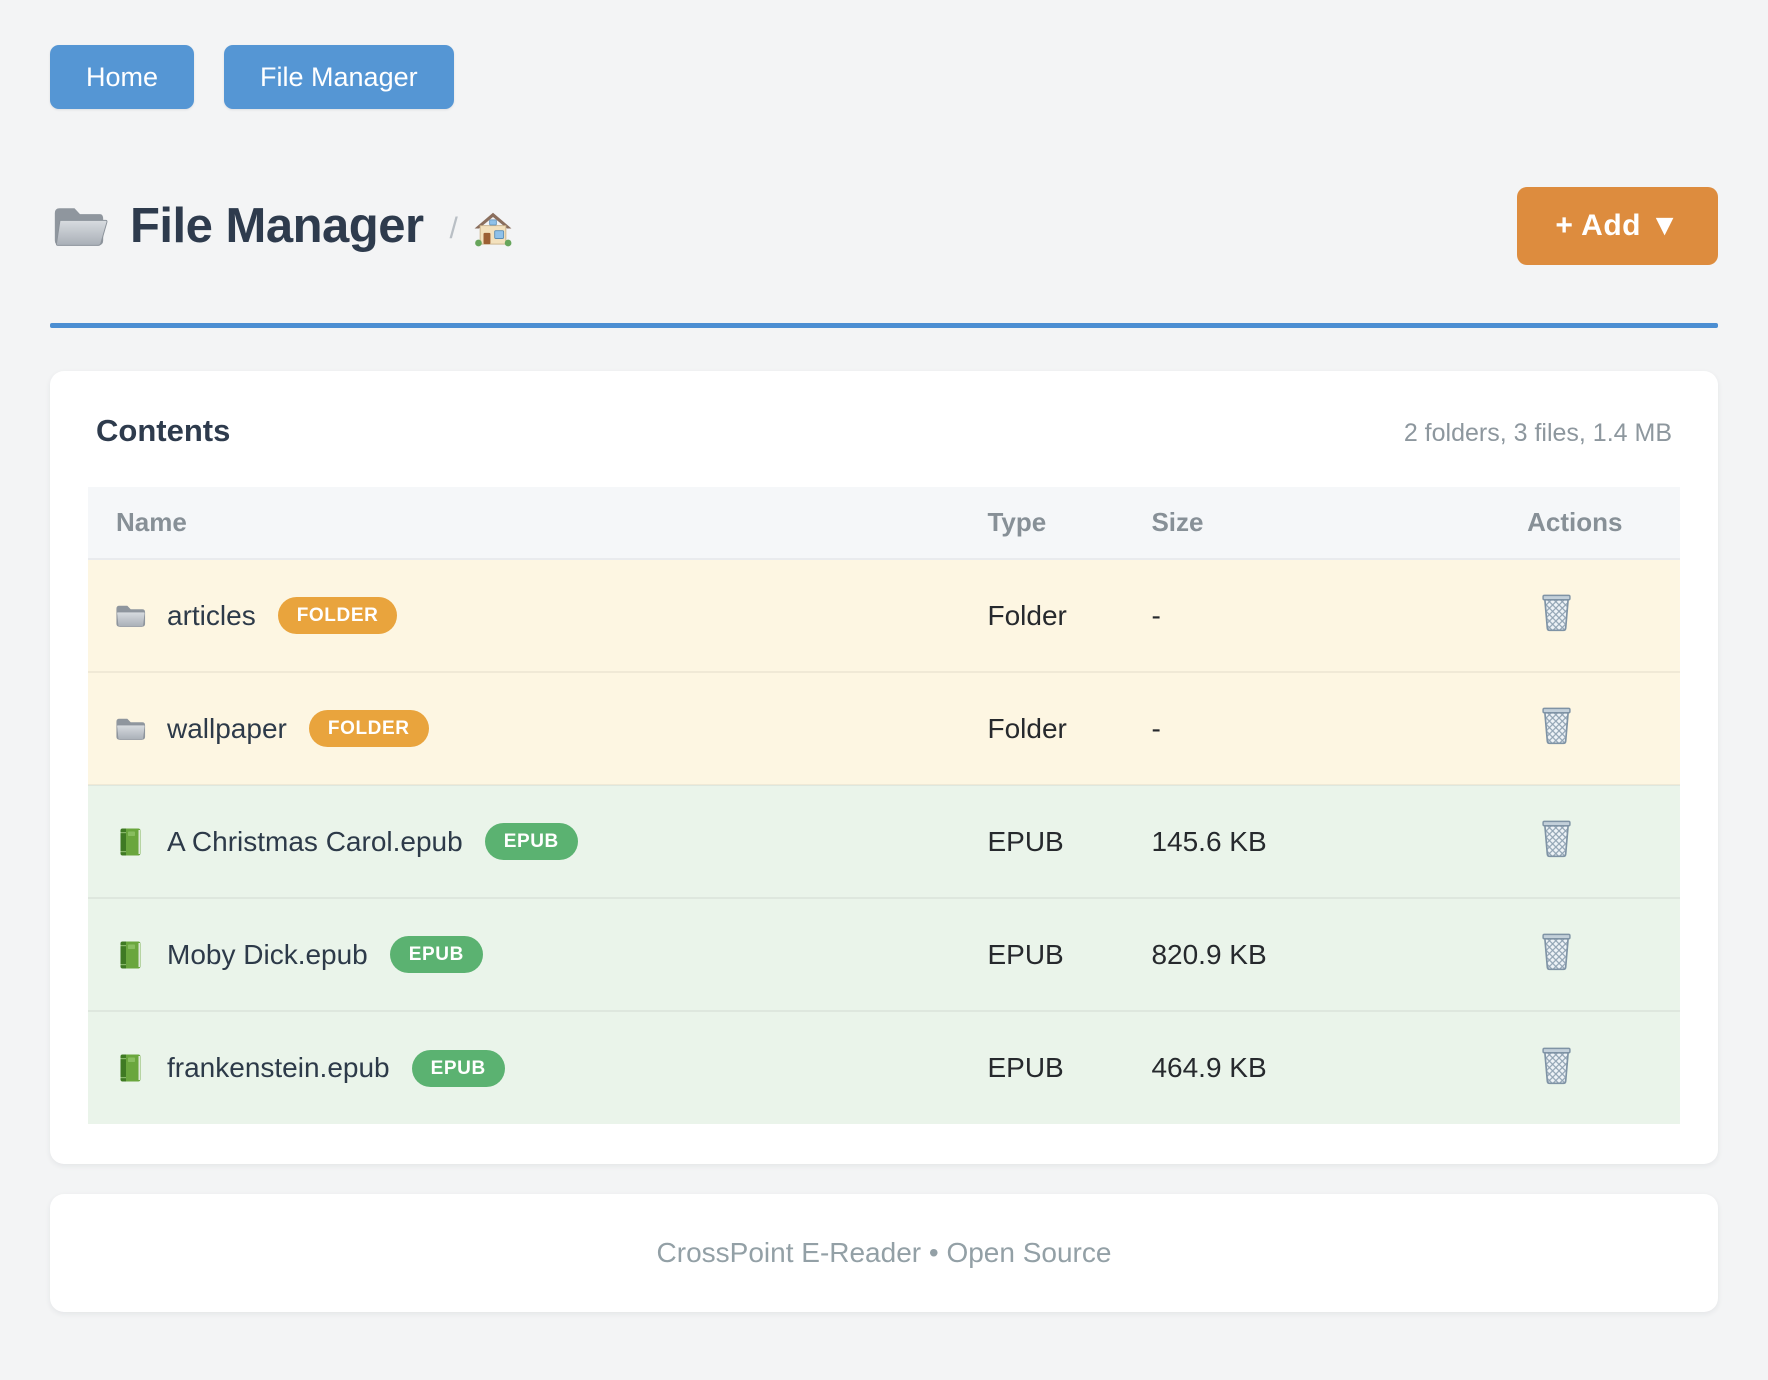  I want to click on contents-summary: 2 folders, 3 files, 1.4 MB, so click(1537, 433).